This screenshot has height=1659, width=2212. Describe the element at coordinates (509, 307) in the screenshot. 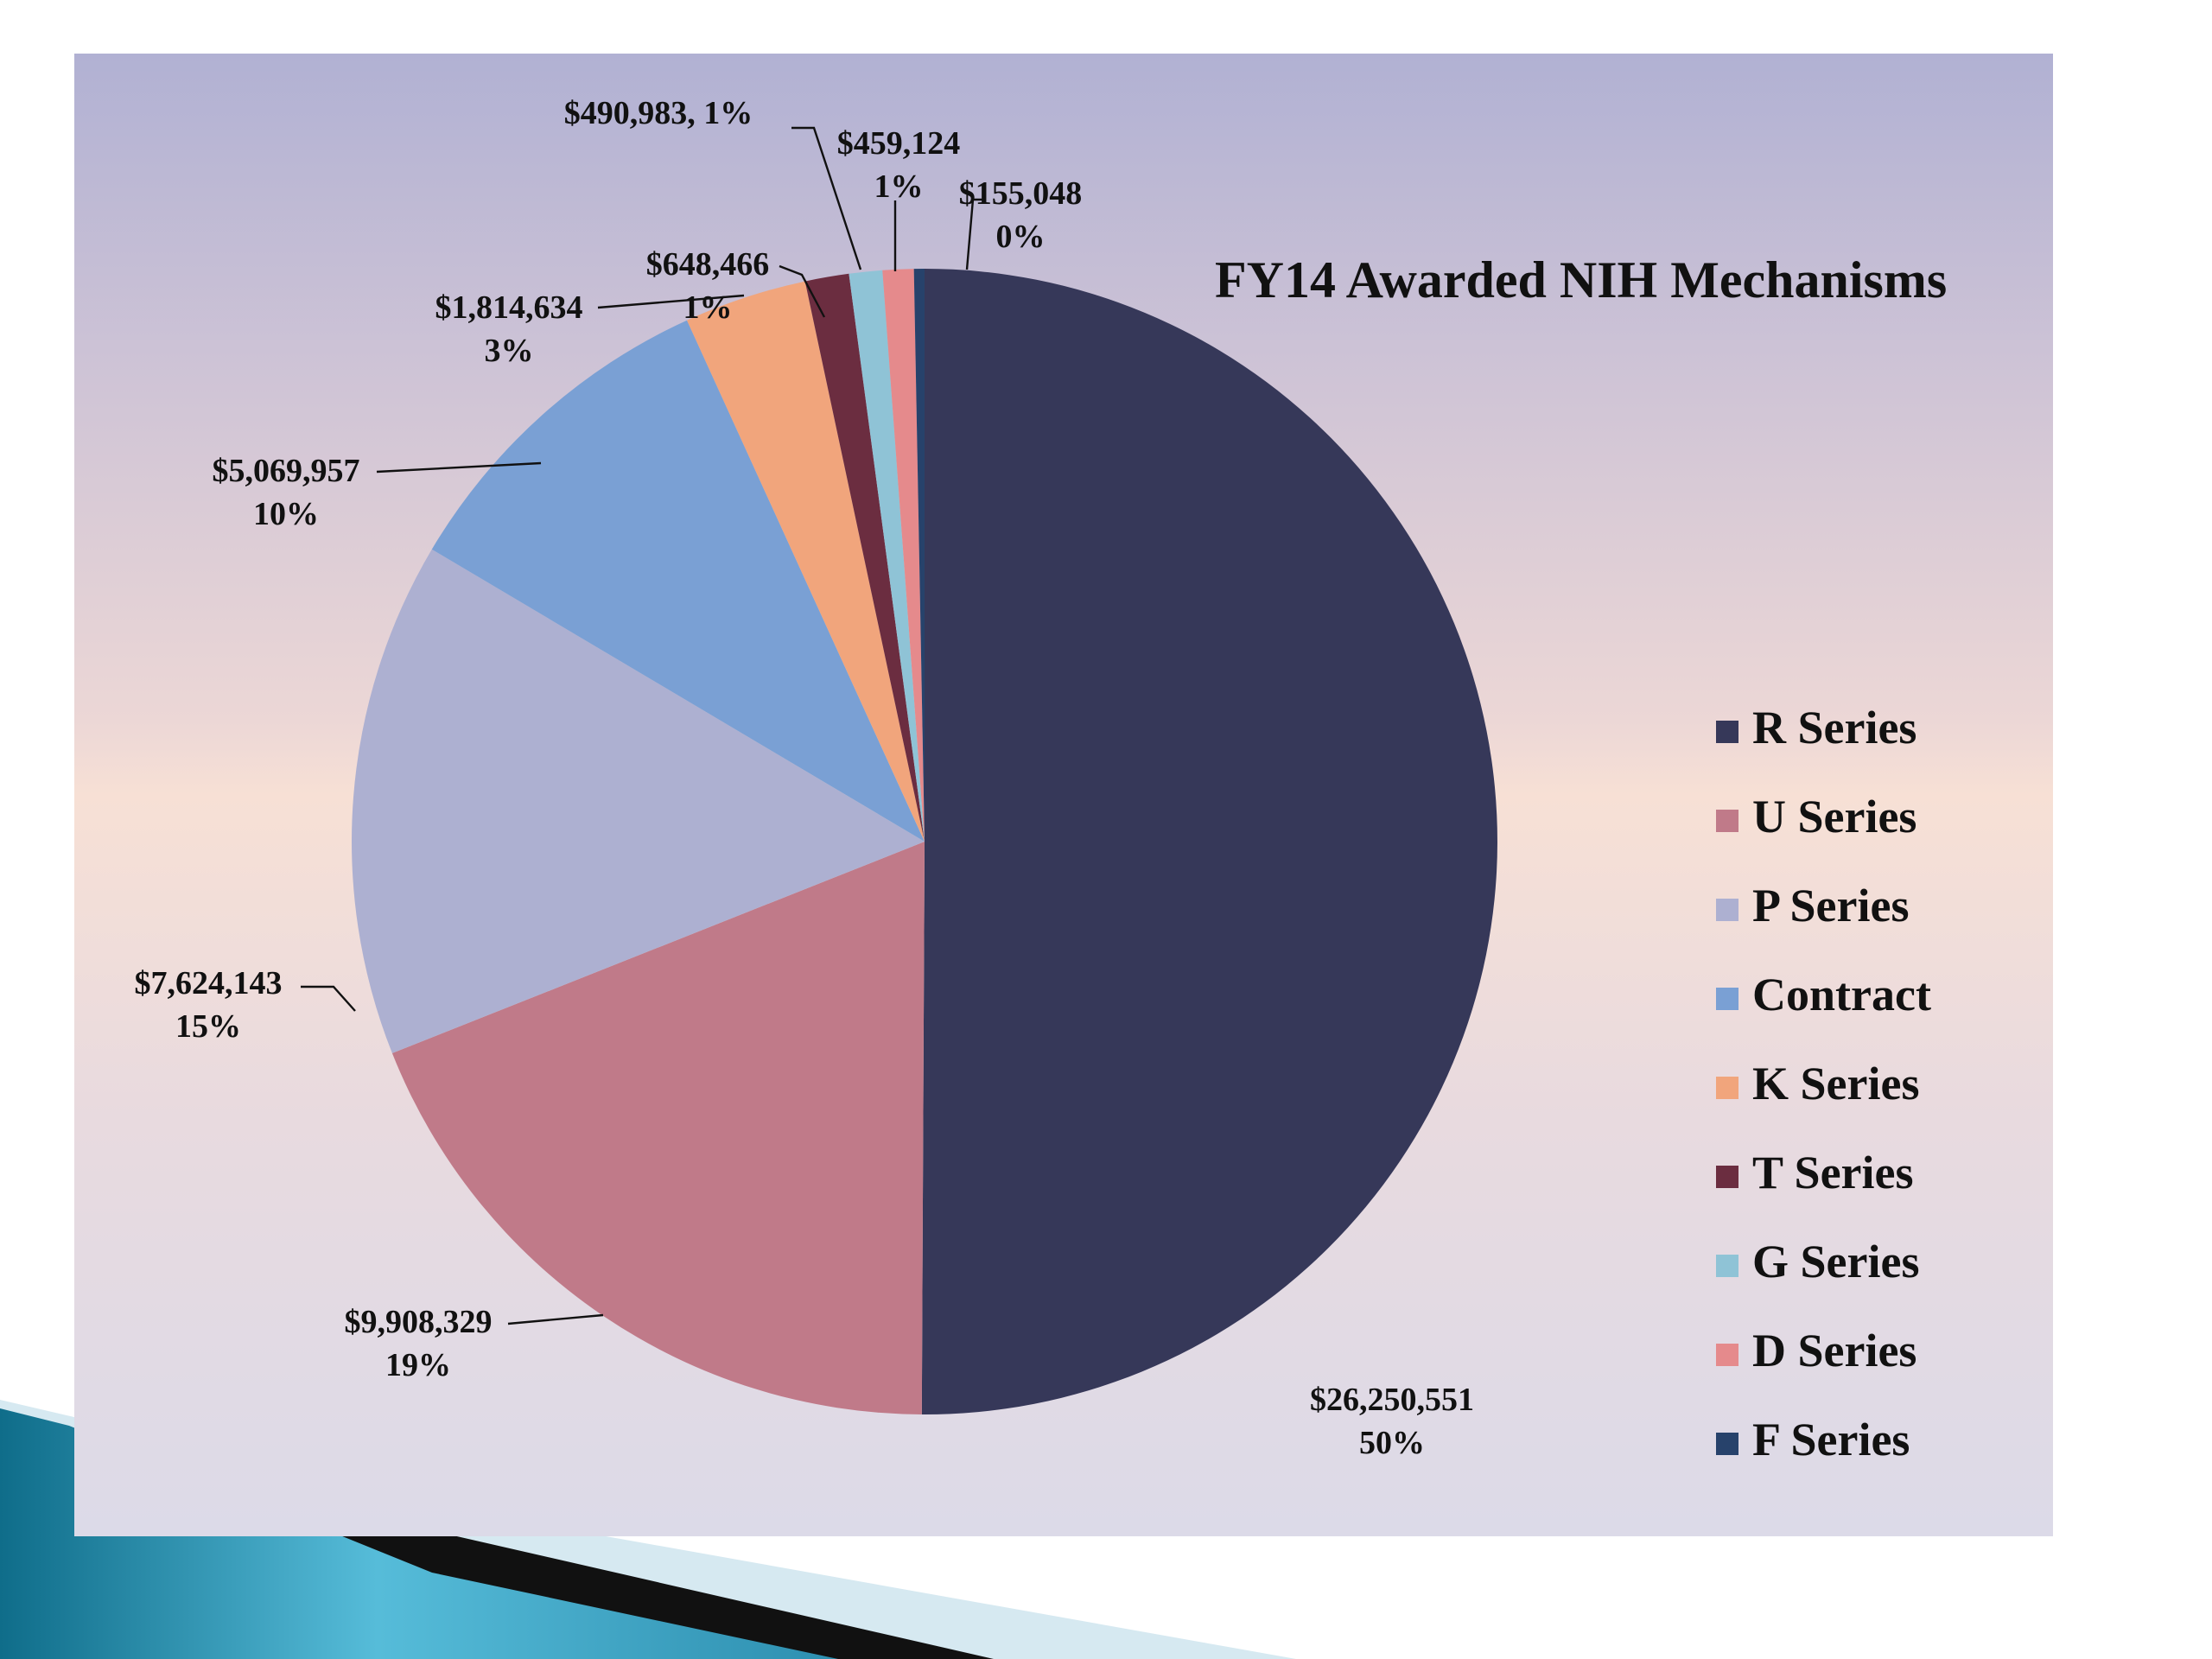

I see `data-label-value: $1,814,634` at that location.